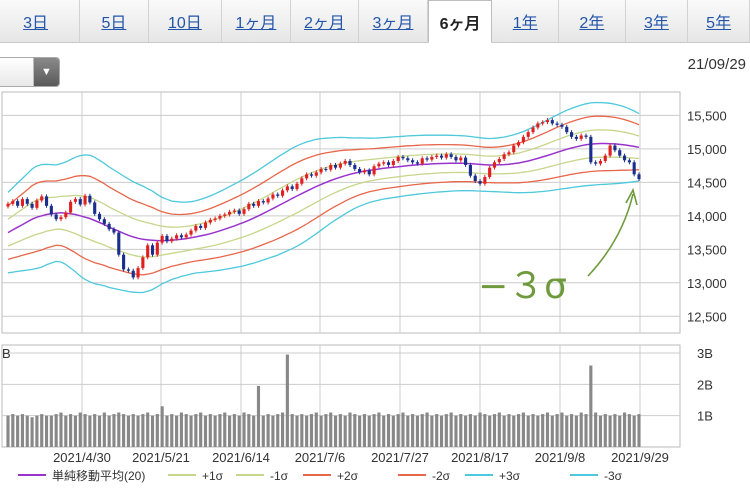 The image size is (750, 498). I want to click on chevron-down-icon: ▼, so click(46, 72).